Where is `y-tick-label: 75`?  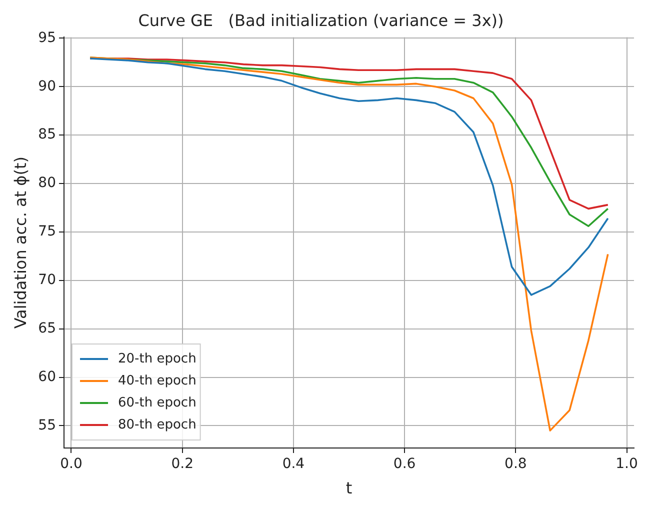
y-tick-label: 75 is located at coordinates (47, 232).